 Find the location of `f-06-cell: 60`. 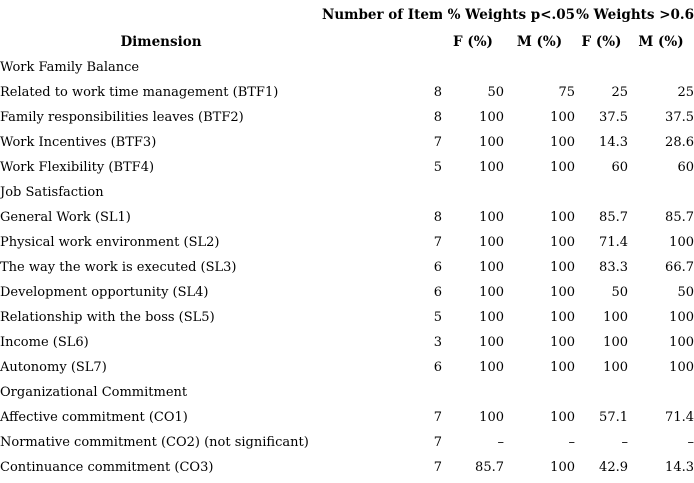

f-06-cell: 60 is located at coordinates (619, 167).